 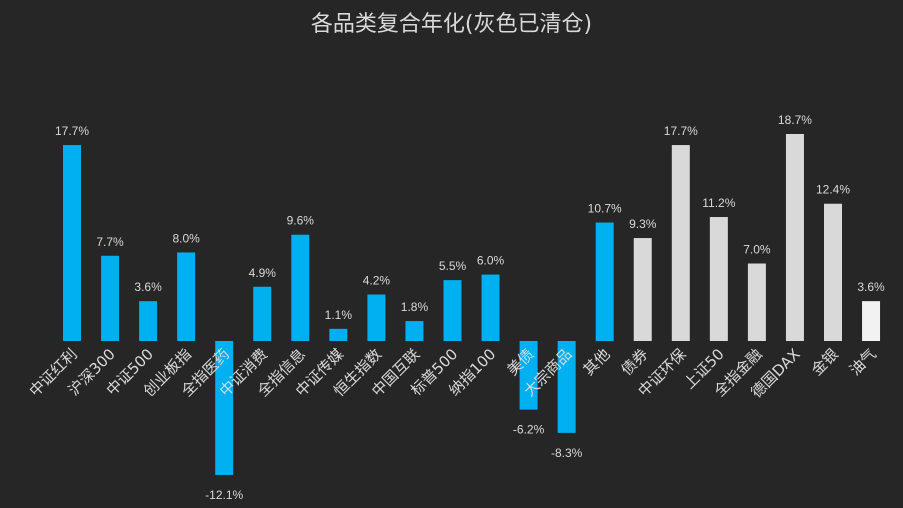 I want to click on data-label: 12.4%, so click(x=833, y=190).